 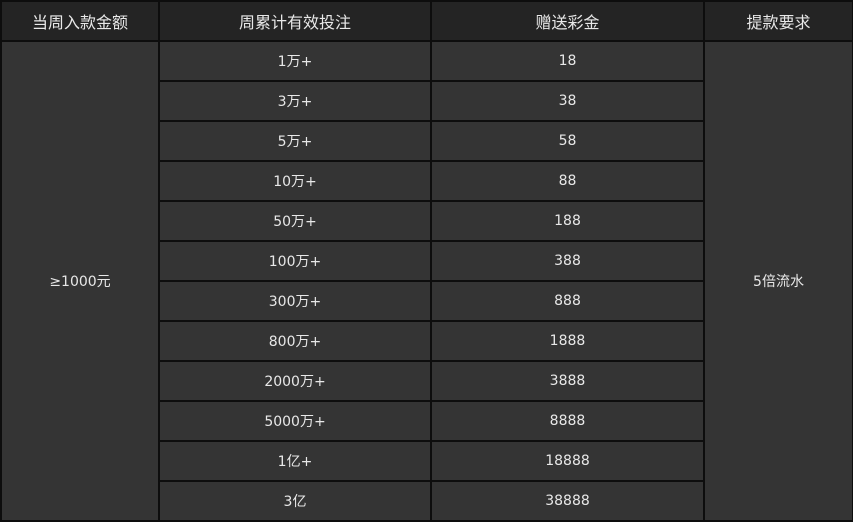 I want to click on table-row: 1亿+ 18888, so click(x=427, y=461).